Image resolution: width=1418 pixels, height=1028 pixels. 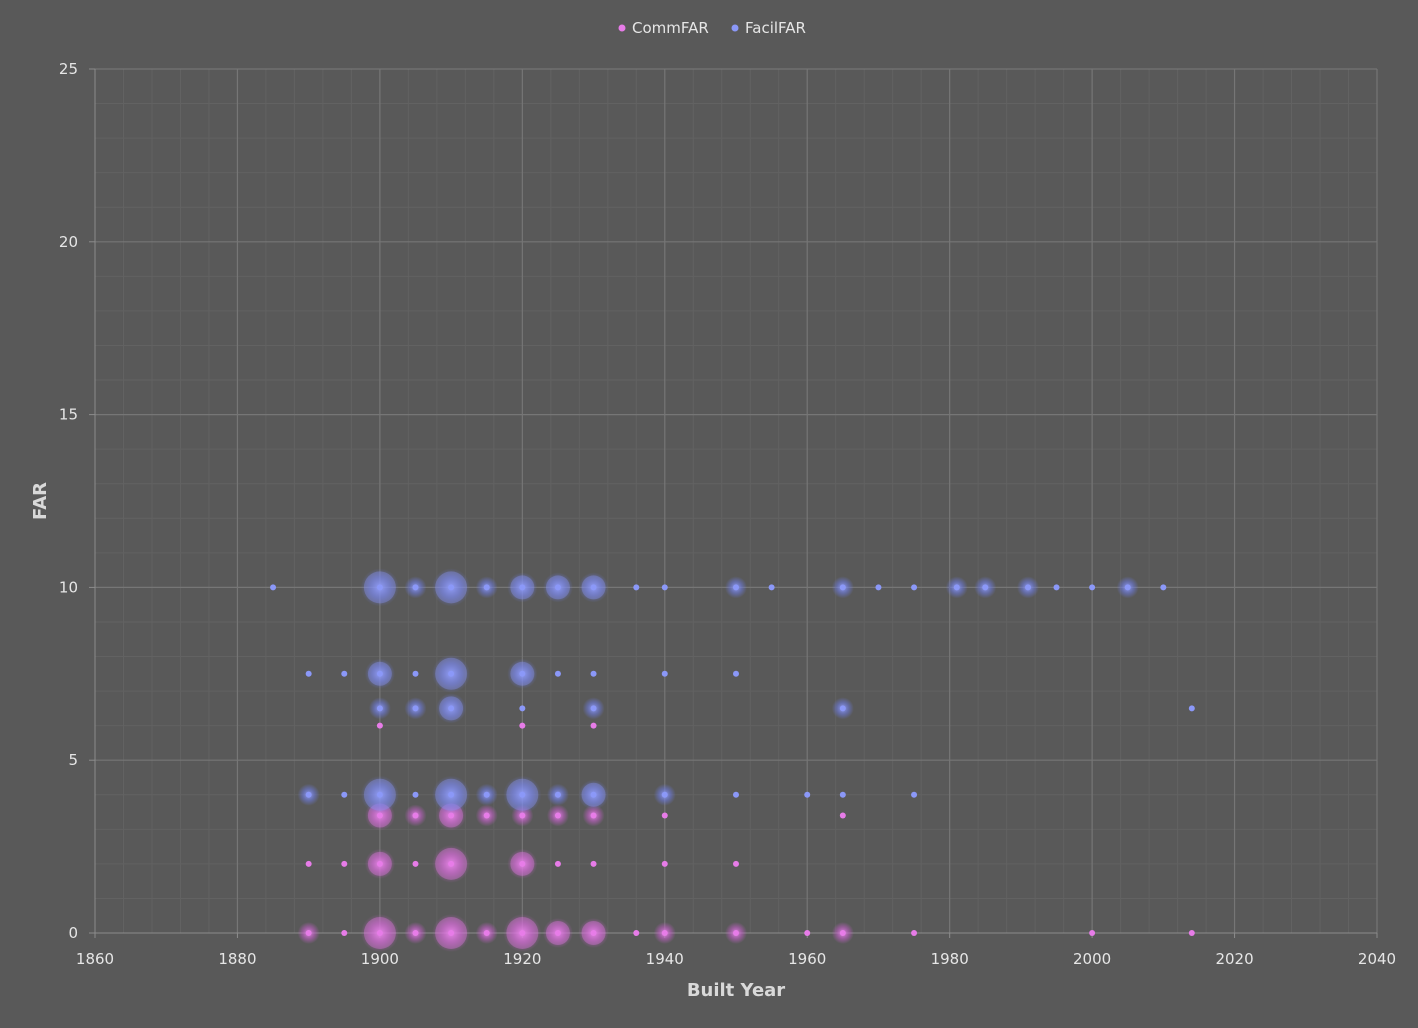 I want to click on x-tick-labels: 1860 1880 1900 1920 1940 1960 1980 2000 2020 2040, so click(x=736, y=959).